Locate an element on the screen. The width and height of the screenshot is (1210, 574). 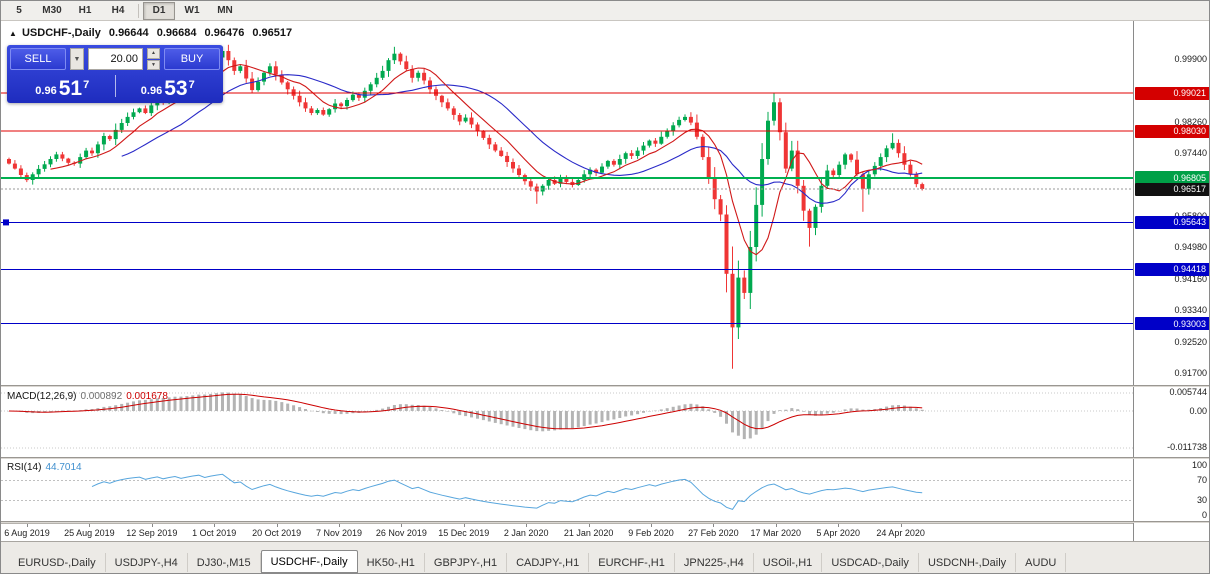
bottom-tab-usoil-h1: USOil-,H1 is located at coordinates (788, 562).